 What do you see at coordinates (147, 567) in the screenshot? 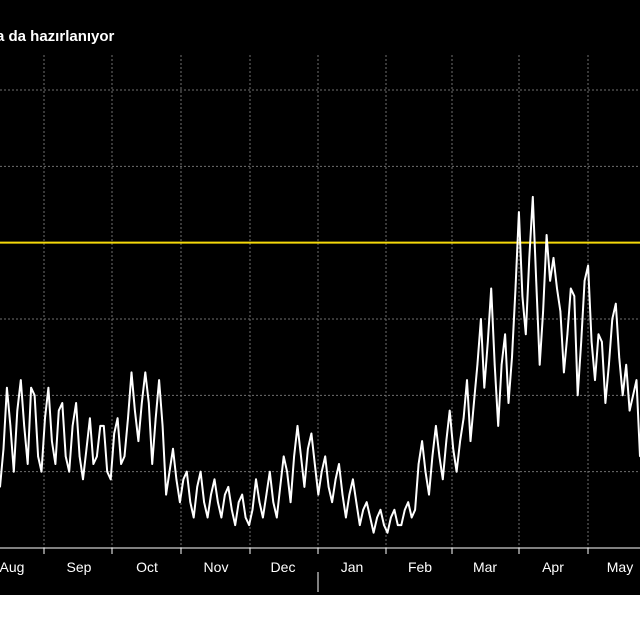
I see `x-tick-label: Oct` at bounding box center [147, 567].